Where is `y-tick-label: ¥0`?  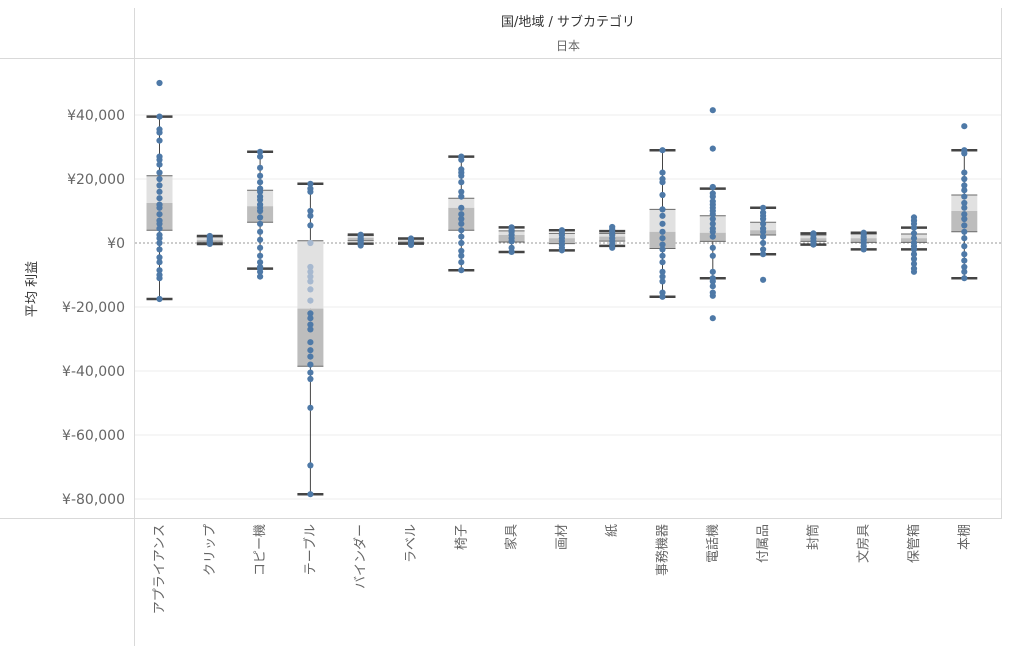 y-tick-label: ¥0 is located at coordinates (116, 244).